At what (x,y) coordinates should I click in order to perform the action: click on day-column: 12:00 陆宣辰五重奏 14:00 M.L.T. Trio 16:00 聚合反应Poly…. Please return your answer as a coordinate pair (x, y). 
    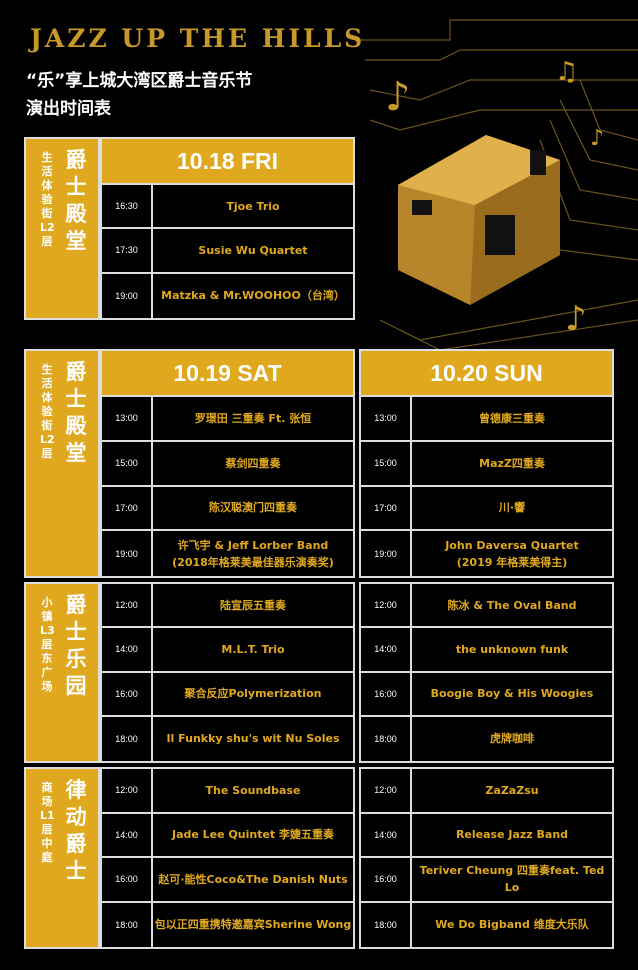
    Looking at the image, I should click on (227, 672).